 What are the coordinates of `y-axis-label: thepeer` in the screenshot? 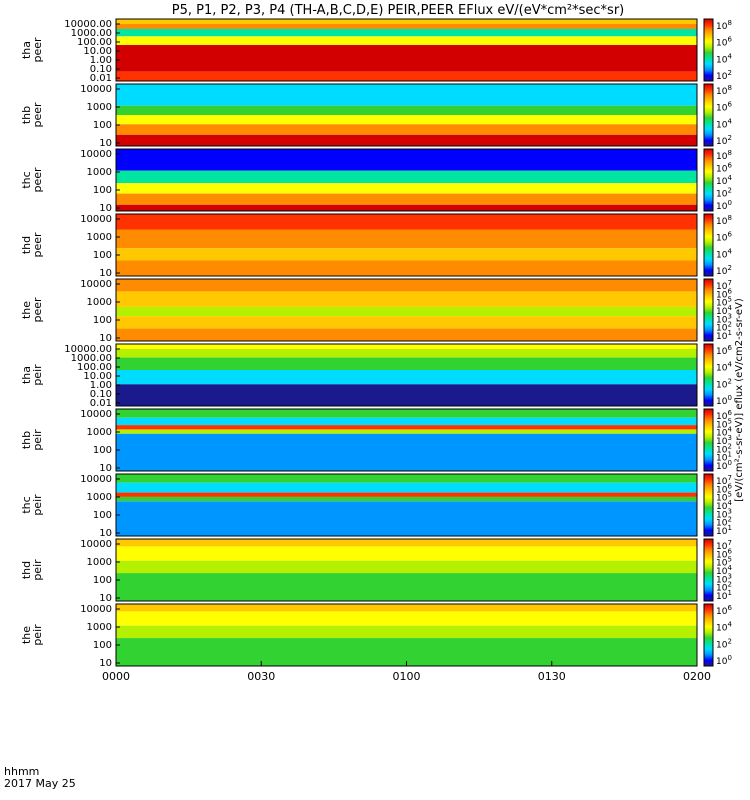 It's located at (32, 310).